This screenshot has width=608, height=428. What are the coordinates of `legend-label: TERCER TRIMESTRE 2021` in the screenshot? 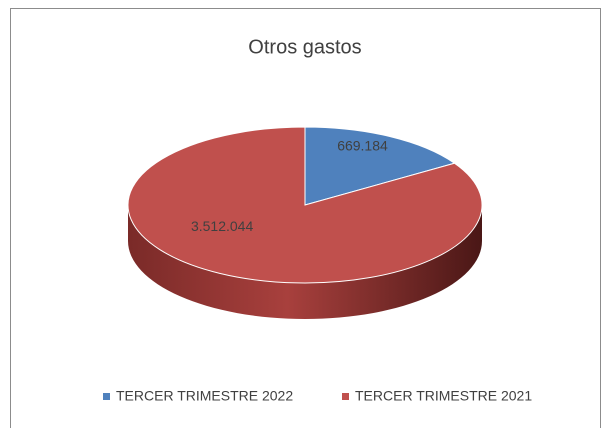 It's located at (443, 396).